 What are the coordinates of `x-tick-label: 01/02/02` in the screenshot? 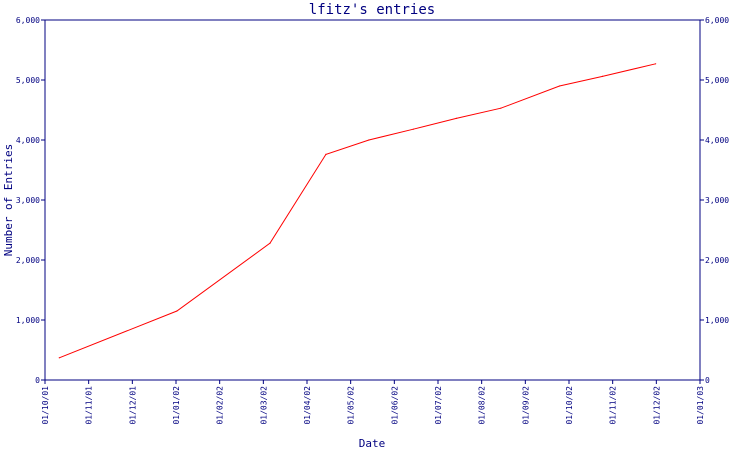 It's located at (220, 405).